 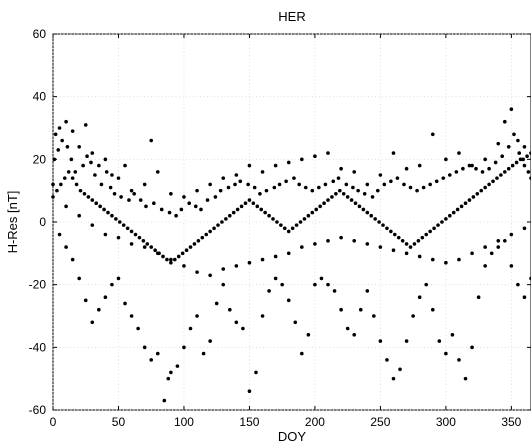 What do you see at coordinates (40, 97) in the screenshot?
I see `y-tick-label-5: 40` at bounding box center [40, 97].